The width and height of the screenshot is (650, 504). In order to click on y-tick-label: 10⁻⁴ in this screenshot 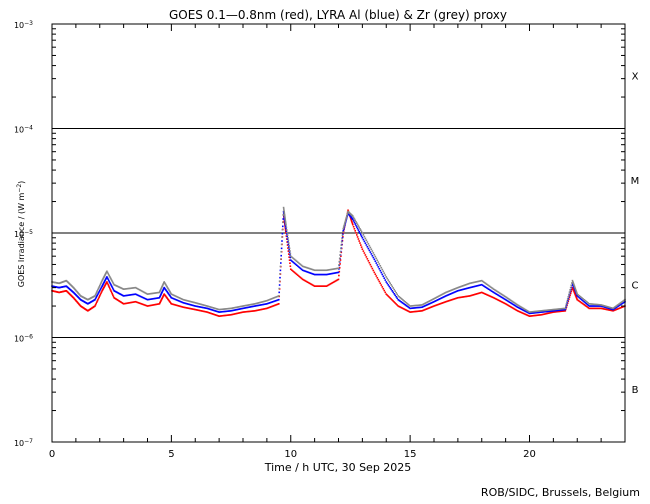, I will do `click(23, 130)`.